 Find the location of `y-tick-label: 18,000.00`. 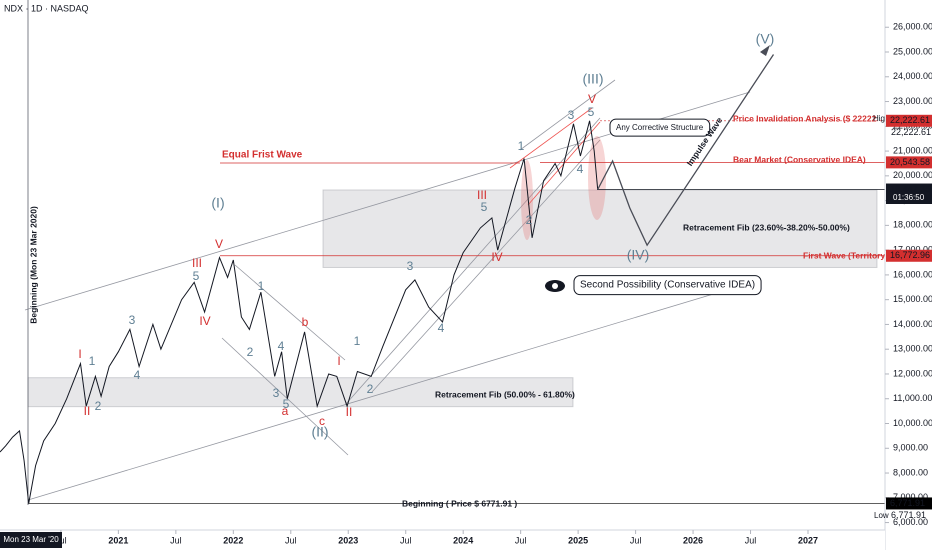

y-tick-label: 18,000.00 is located at coordinates (912, 225).